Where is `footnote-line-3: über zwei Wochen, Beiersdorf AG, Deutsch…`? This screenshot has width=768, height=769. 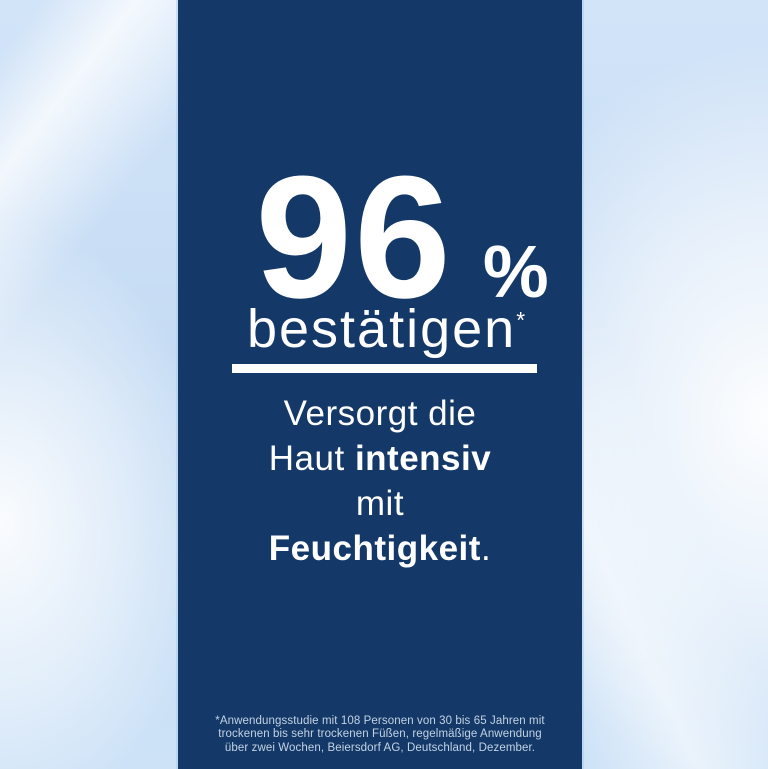
footnote-line-3: über zwei Wochen, Beiersdorf AG, Deutsch… is located at coordinates (380, 747).